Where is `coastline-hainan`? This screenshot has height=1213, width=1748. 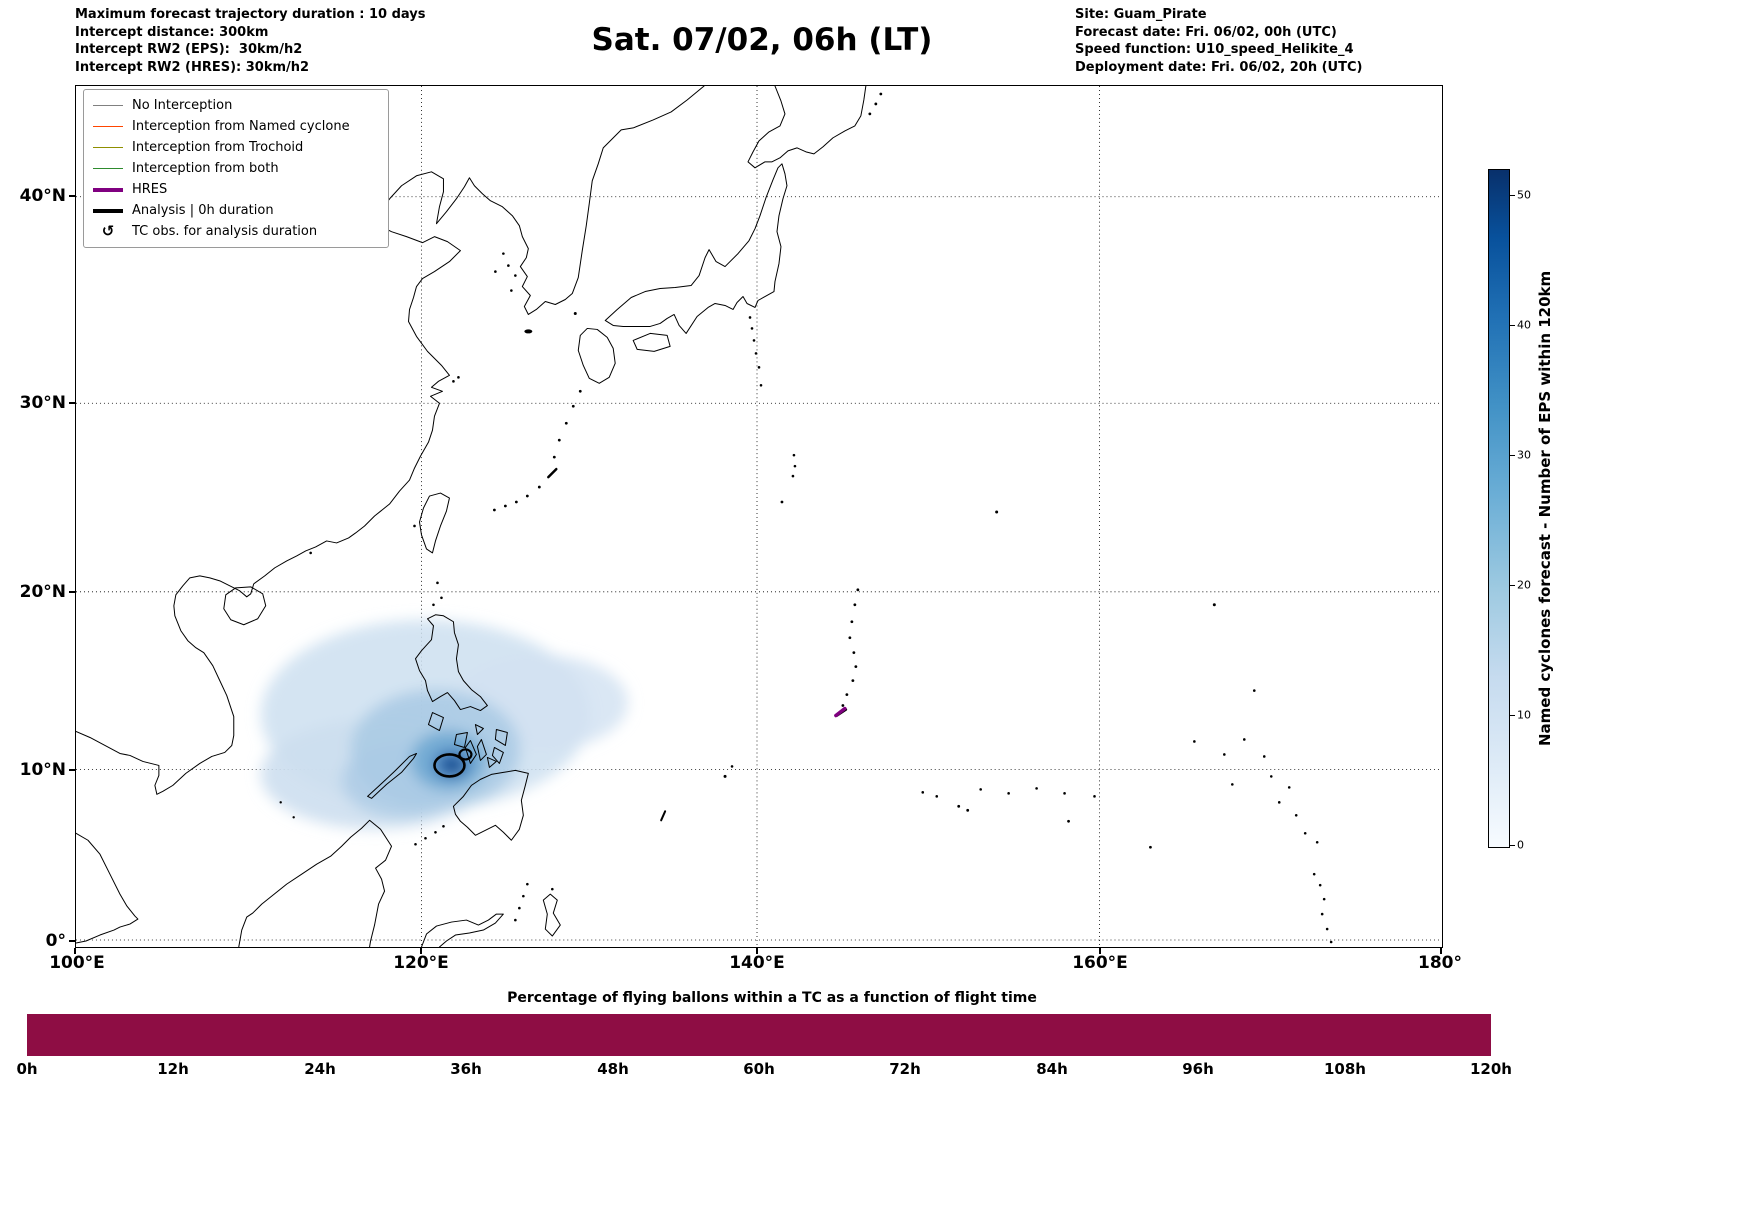
coastline-hainan is located at coordinates (245, 606).